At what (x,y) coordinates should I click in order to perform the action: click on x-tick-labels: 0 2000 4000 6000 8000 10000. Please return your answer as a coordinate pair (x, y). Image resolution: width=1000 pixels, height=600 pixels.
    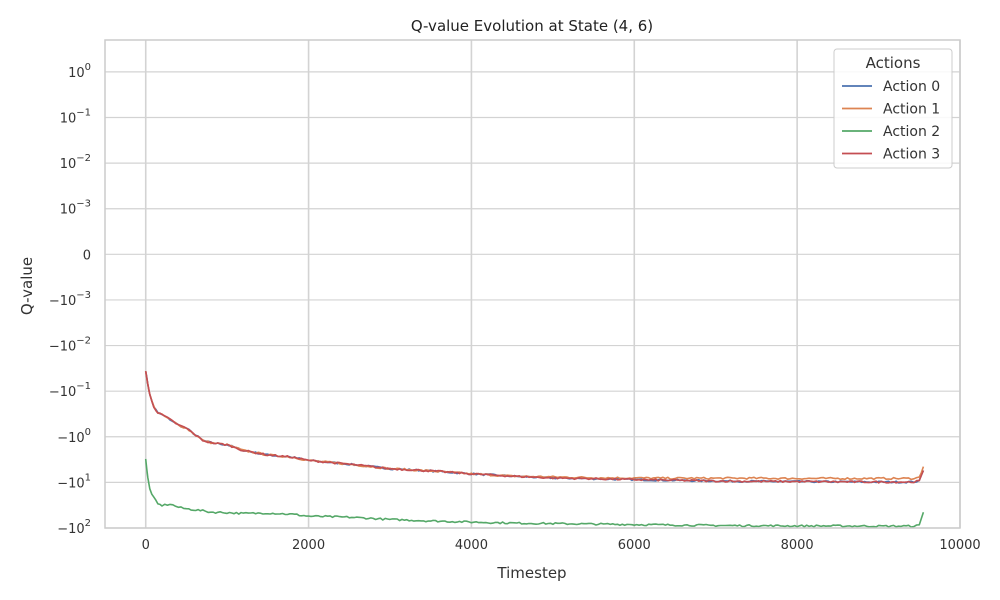
    Looking at the image, I should click on (561, 545).